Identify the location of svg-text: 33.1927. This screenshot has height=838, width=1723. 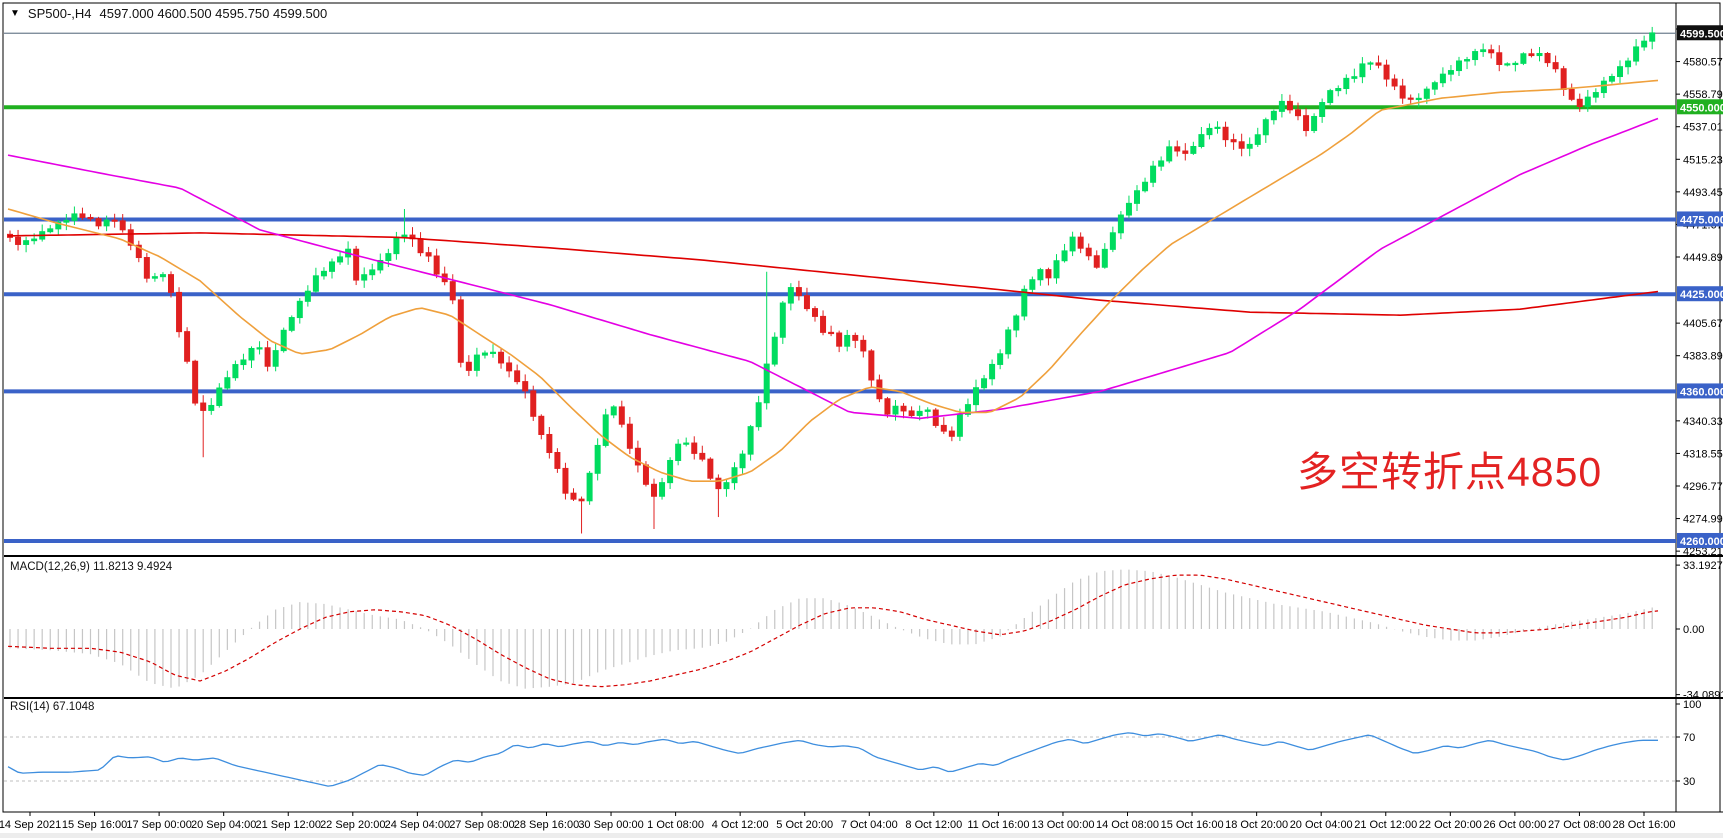
(1703, 566).